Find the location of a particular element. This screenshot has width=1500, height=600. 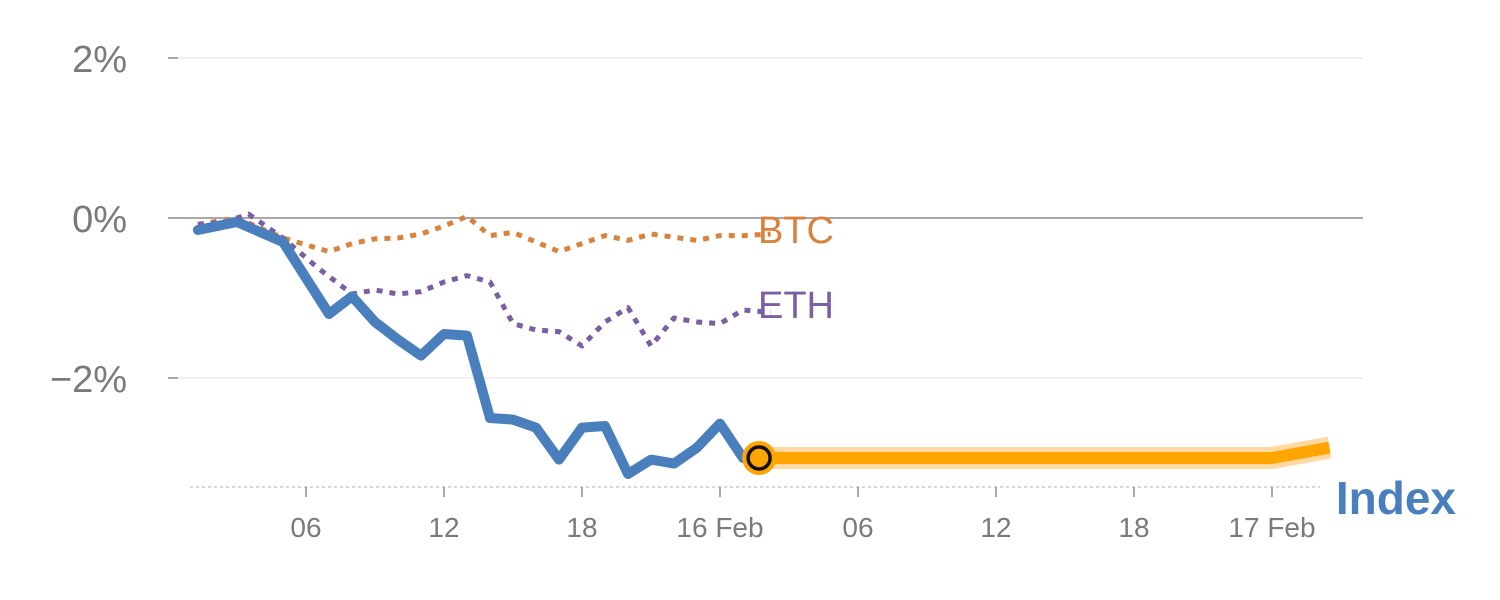

series-label-eth: ETH is located at coordinates (796, 306).